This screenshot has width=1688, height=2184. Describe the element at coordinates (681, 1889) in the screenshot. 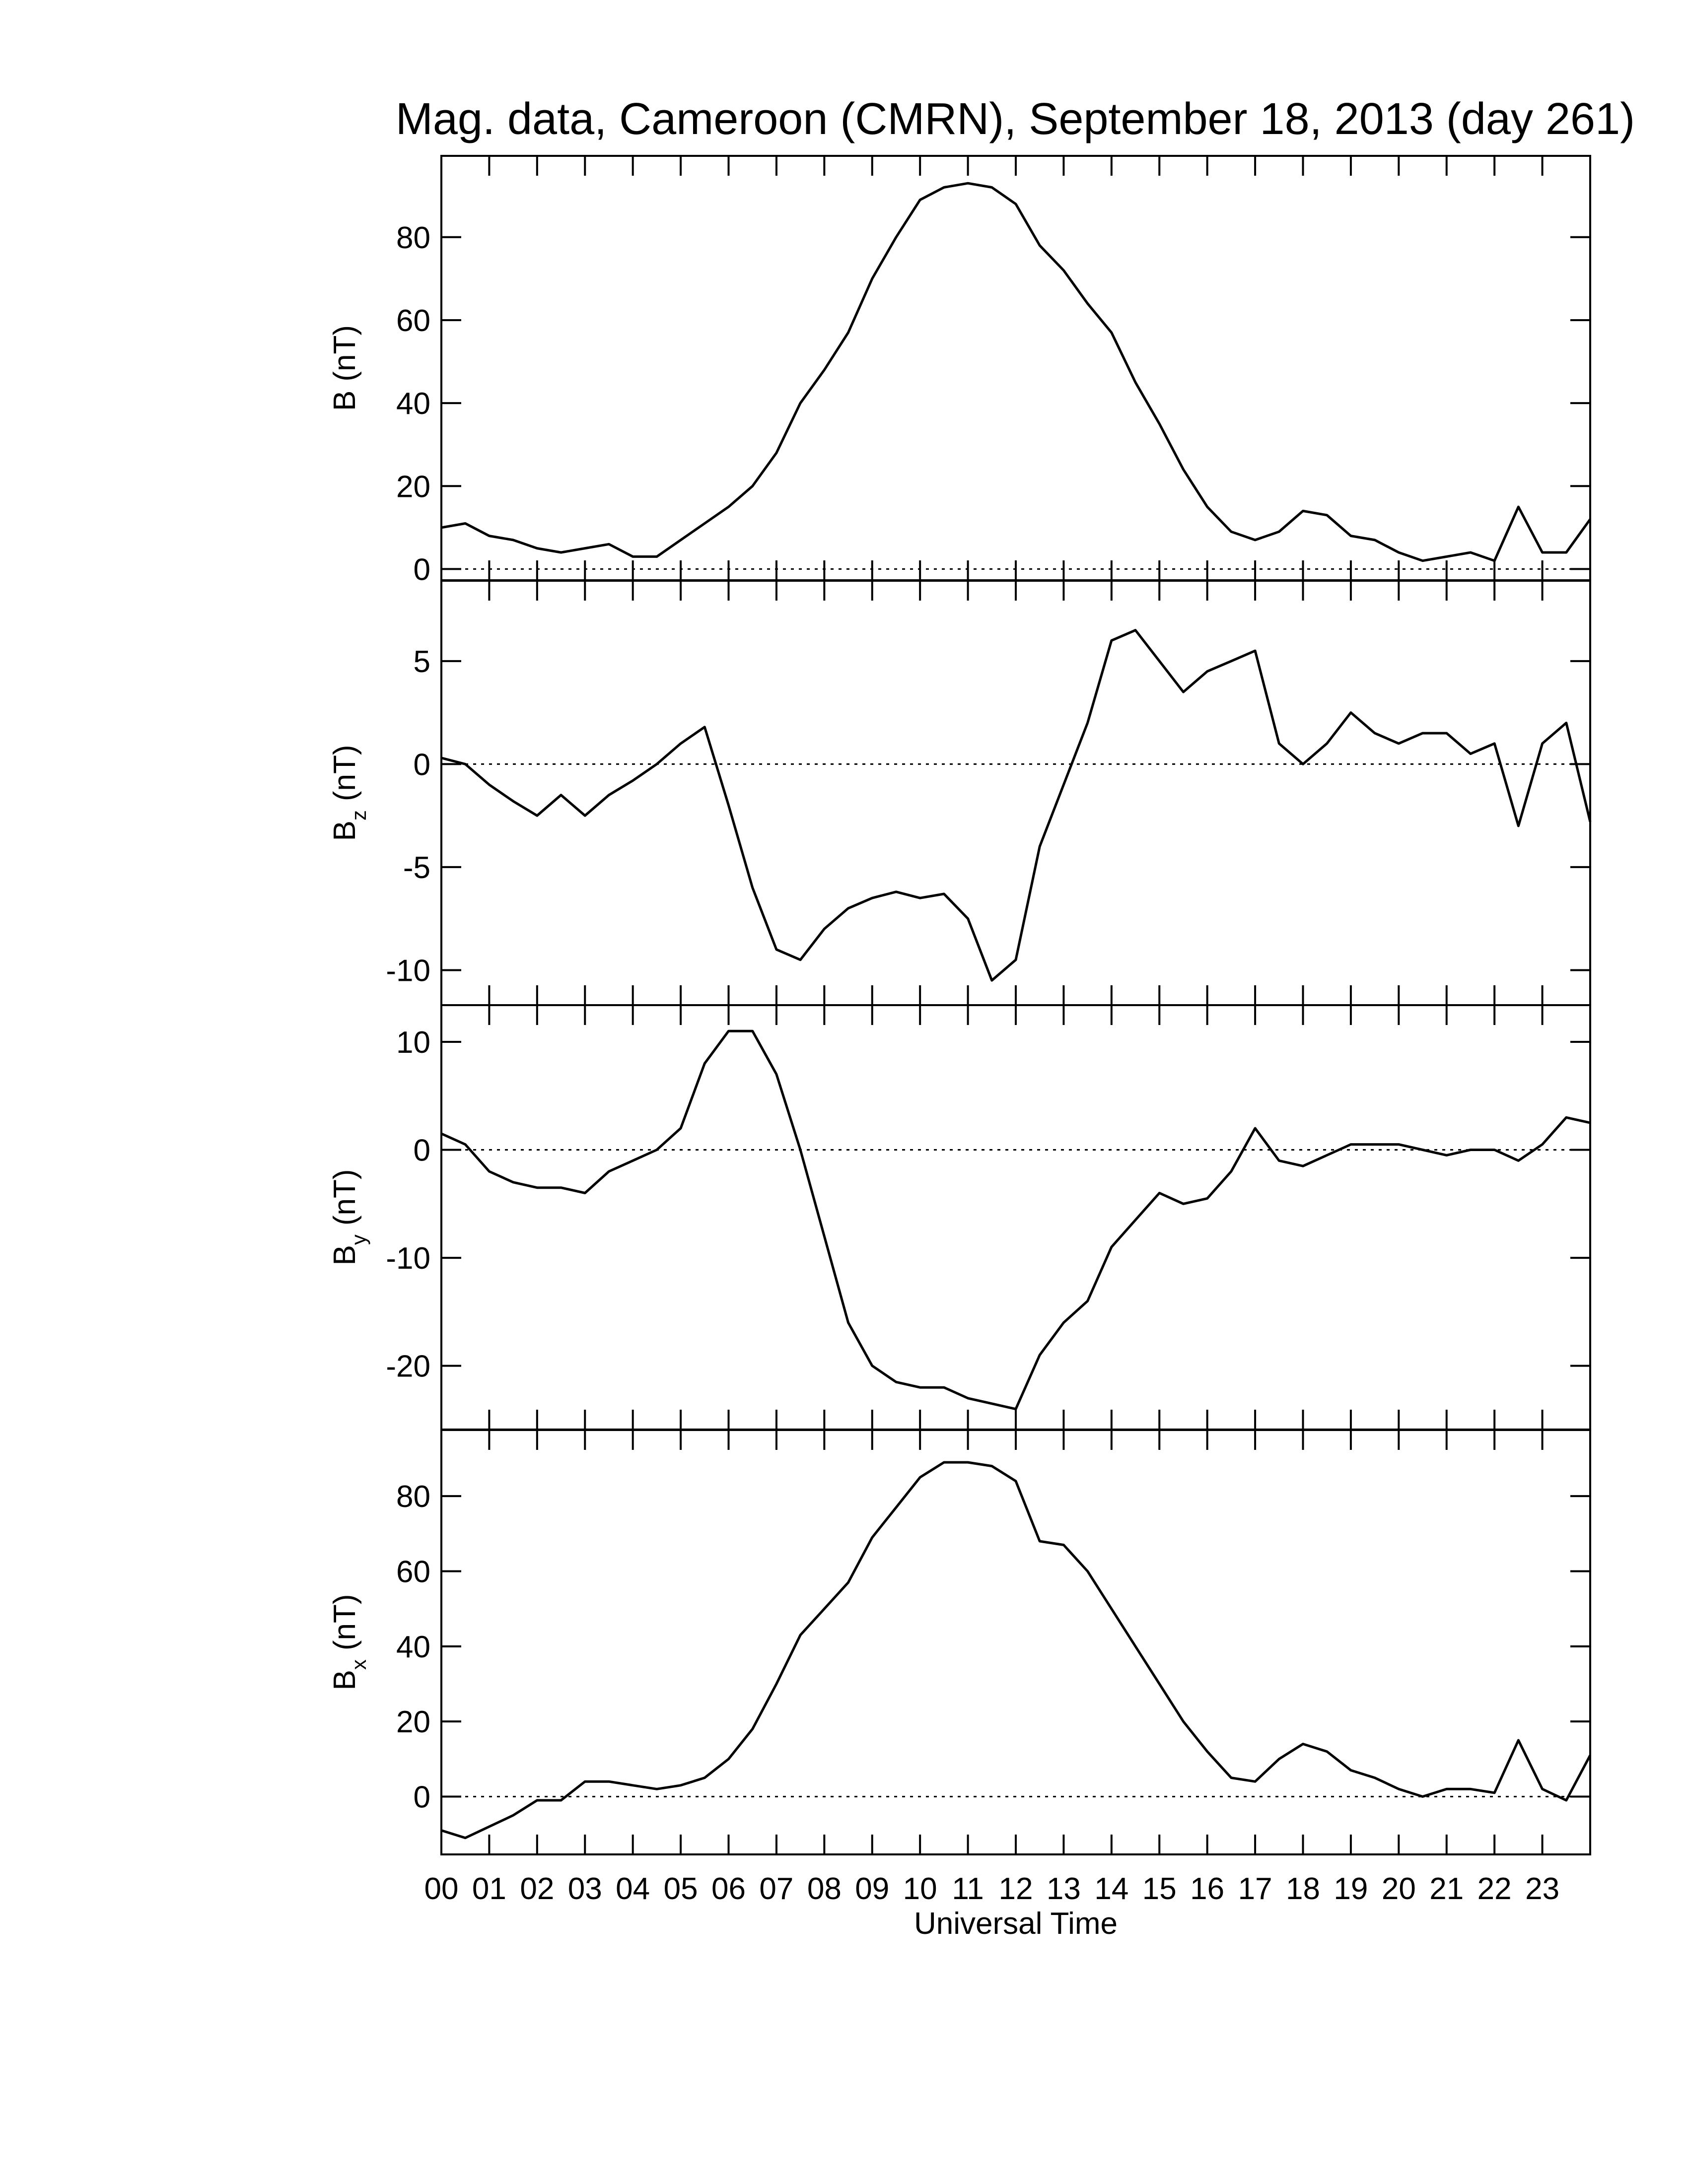

I see `x-tick-label: 05` at that location.